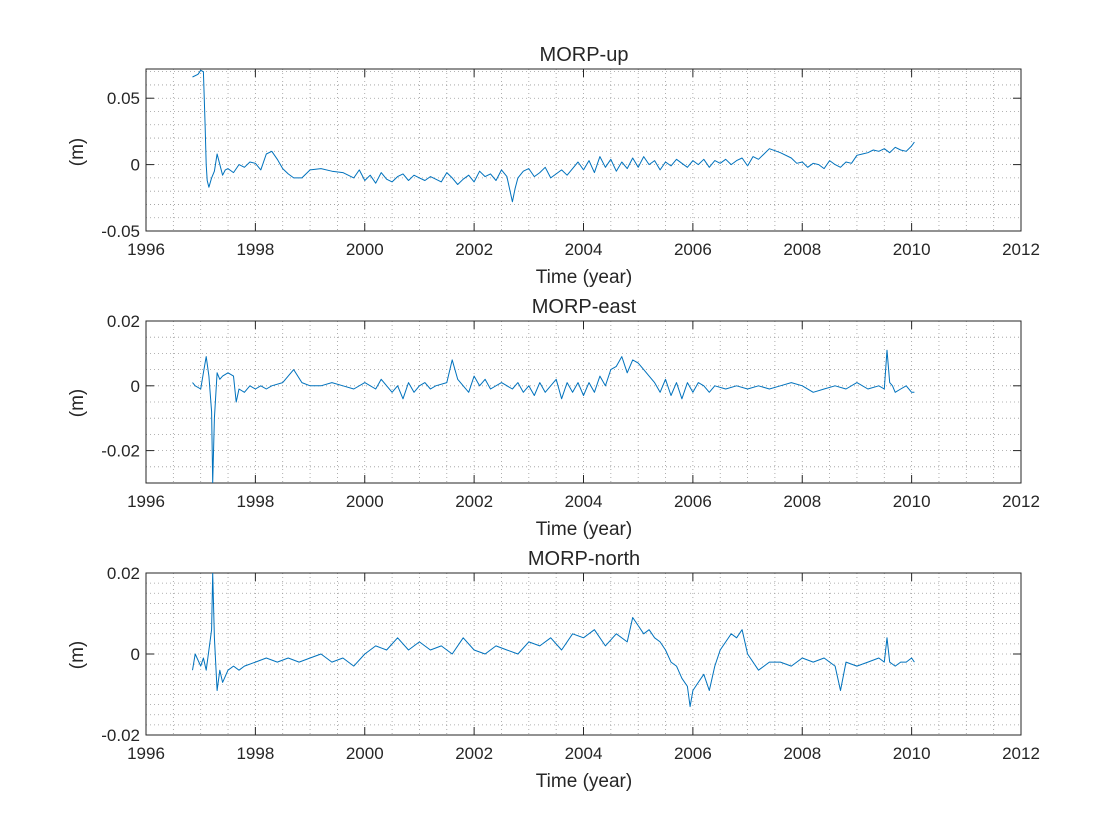 This screenshot has height=840, width=1120. Describe the element at coordinates (584, 307) in the screenshot. I see `subplot-title: MORP-east` at that location.